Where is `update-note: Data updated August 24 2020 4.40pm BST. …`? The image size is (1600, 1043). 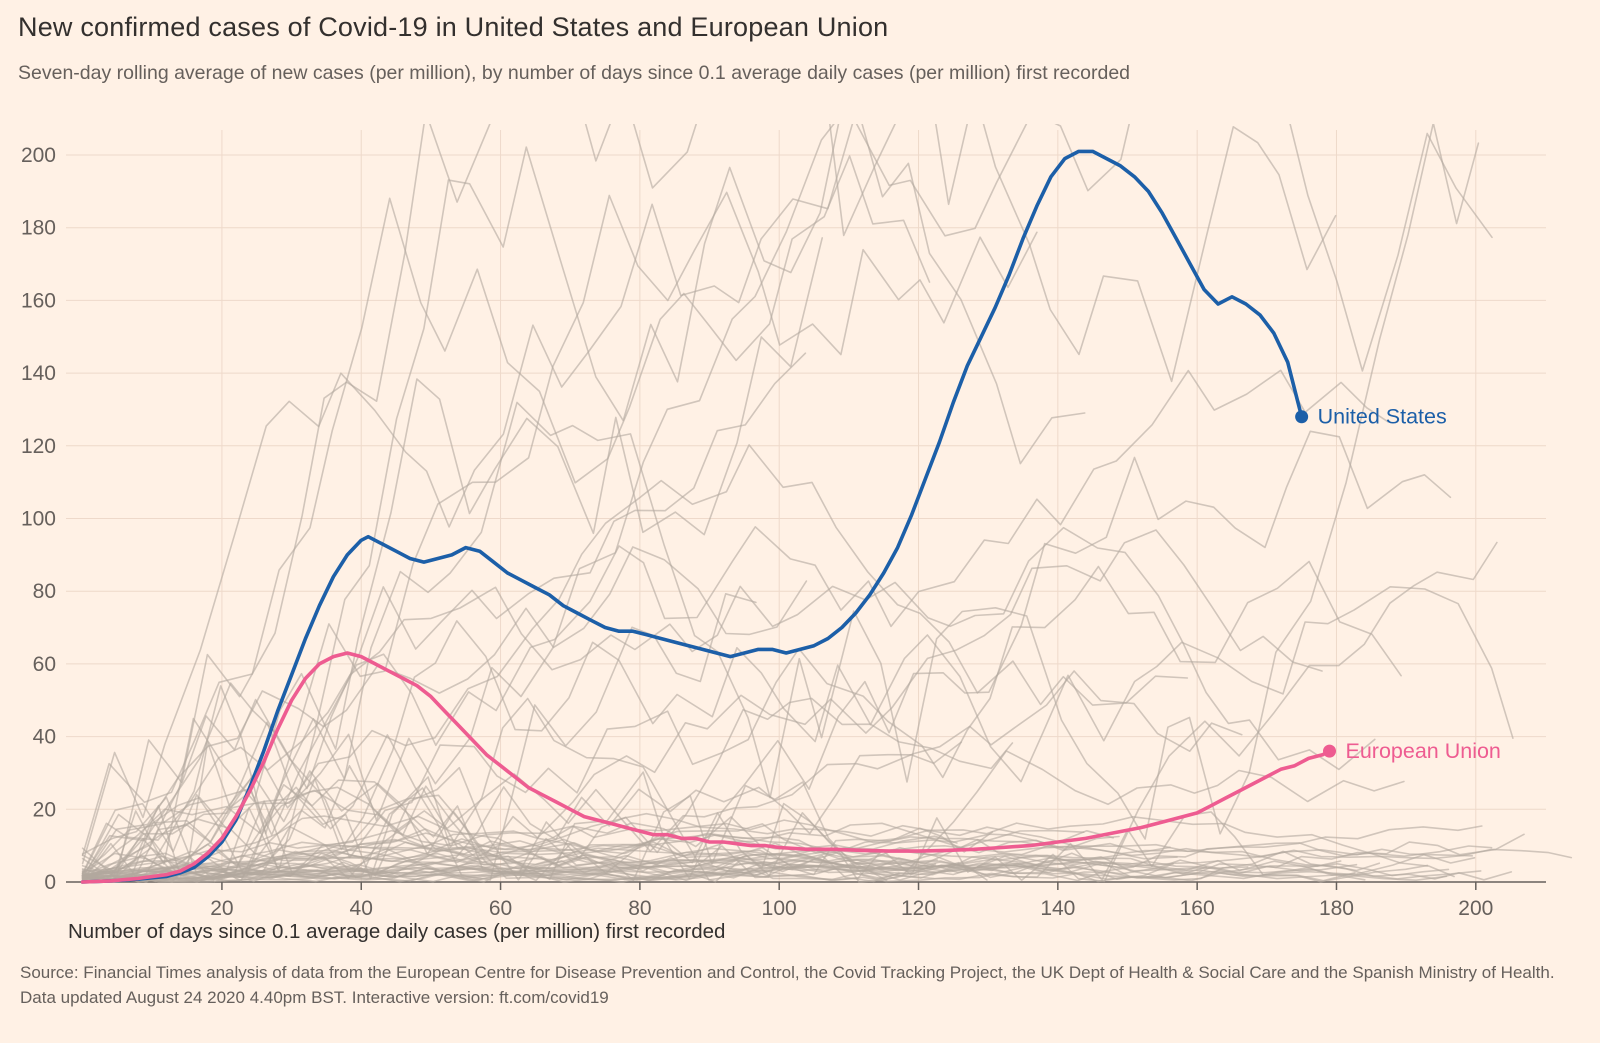 update-note: Data updated August 24 2020 4.40pm BST. … is located at coordinates (314, 997).